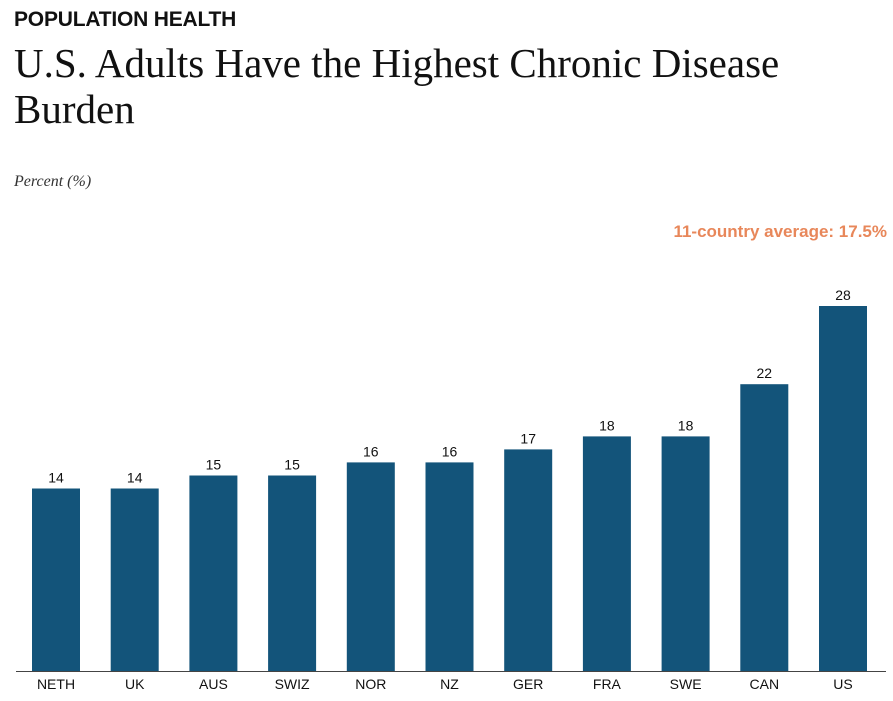  Describe the element at coordinates (370, 566) in the screenshot. I see `bar-nor` at that location.